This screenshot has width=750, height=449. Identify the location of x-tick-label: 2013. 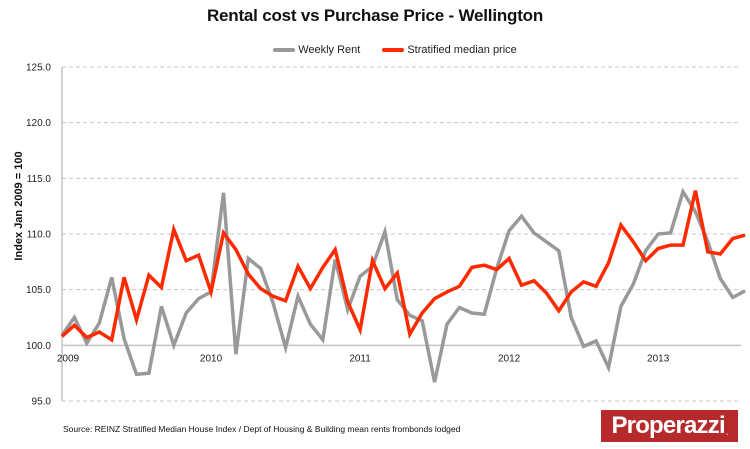
(658, 358).